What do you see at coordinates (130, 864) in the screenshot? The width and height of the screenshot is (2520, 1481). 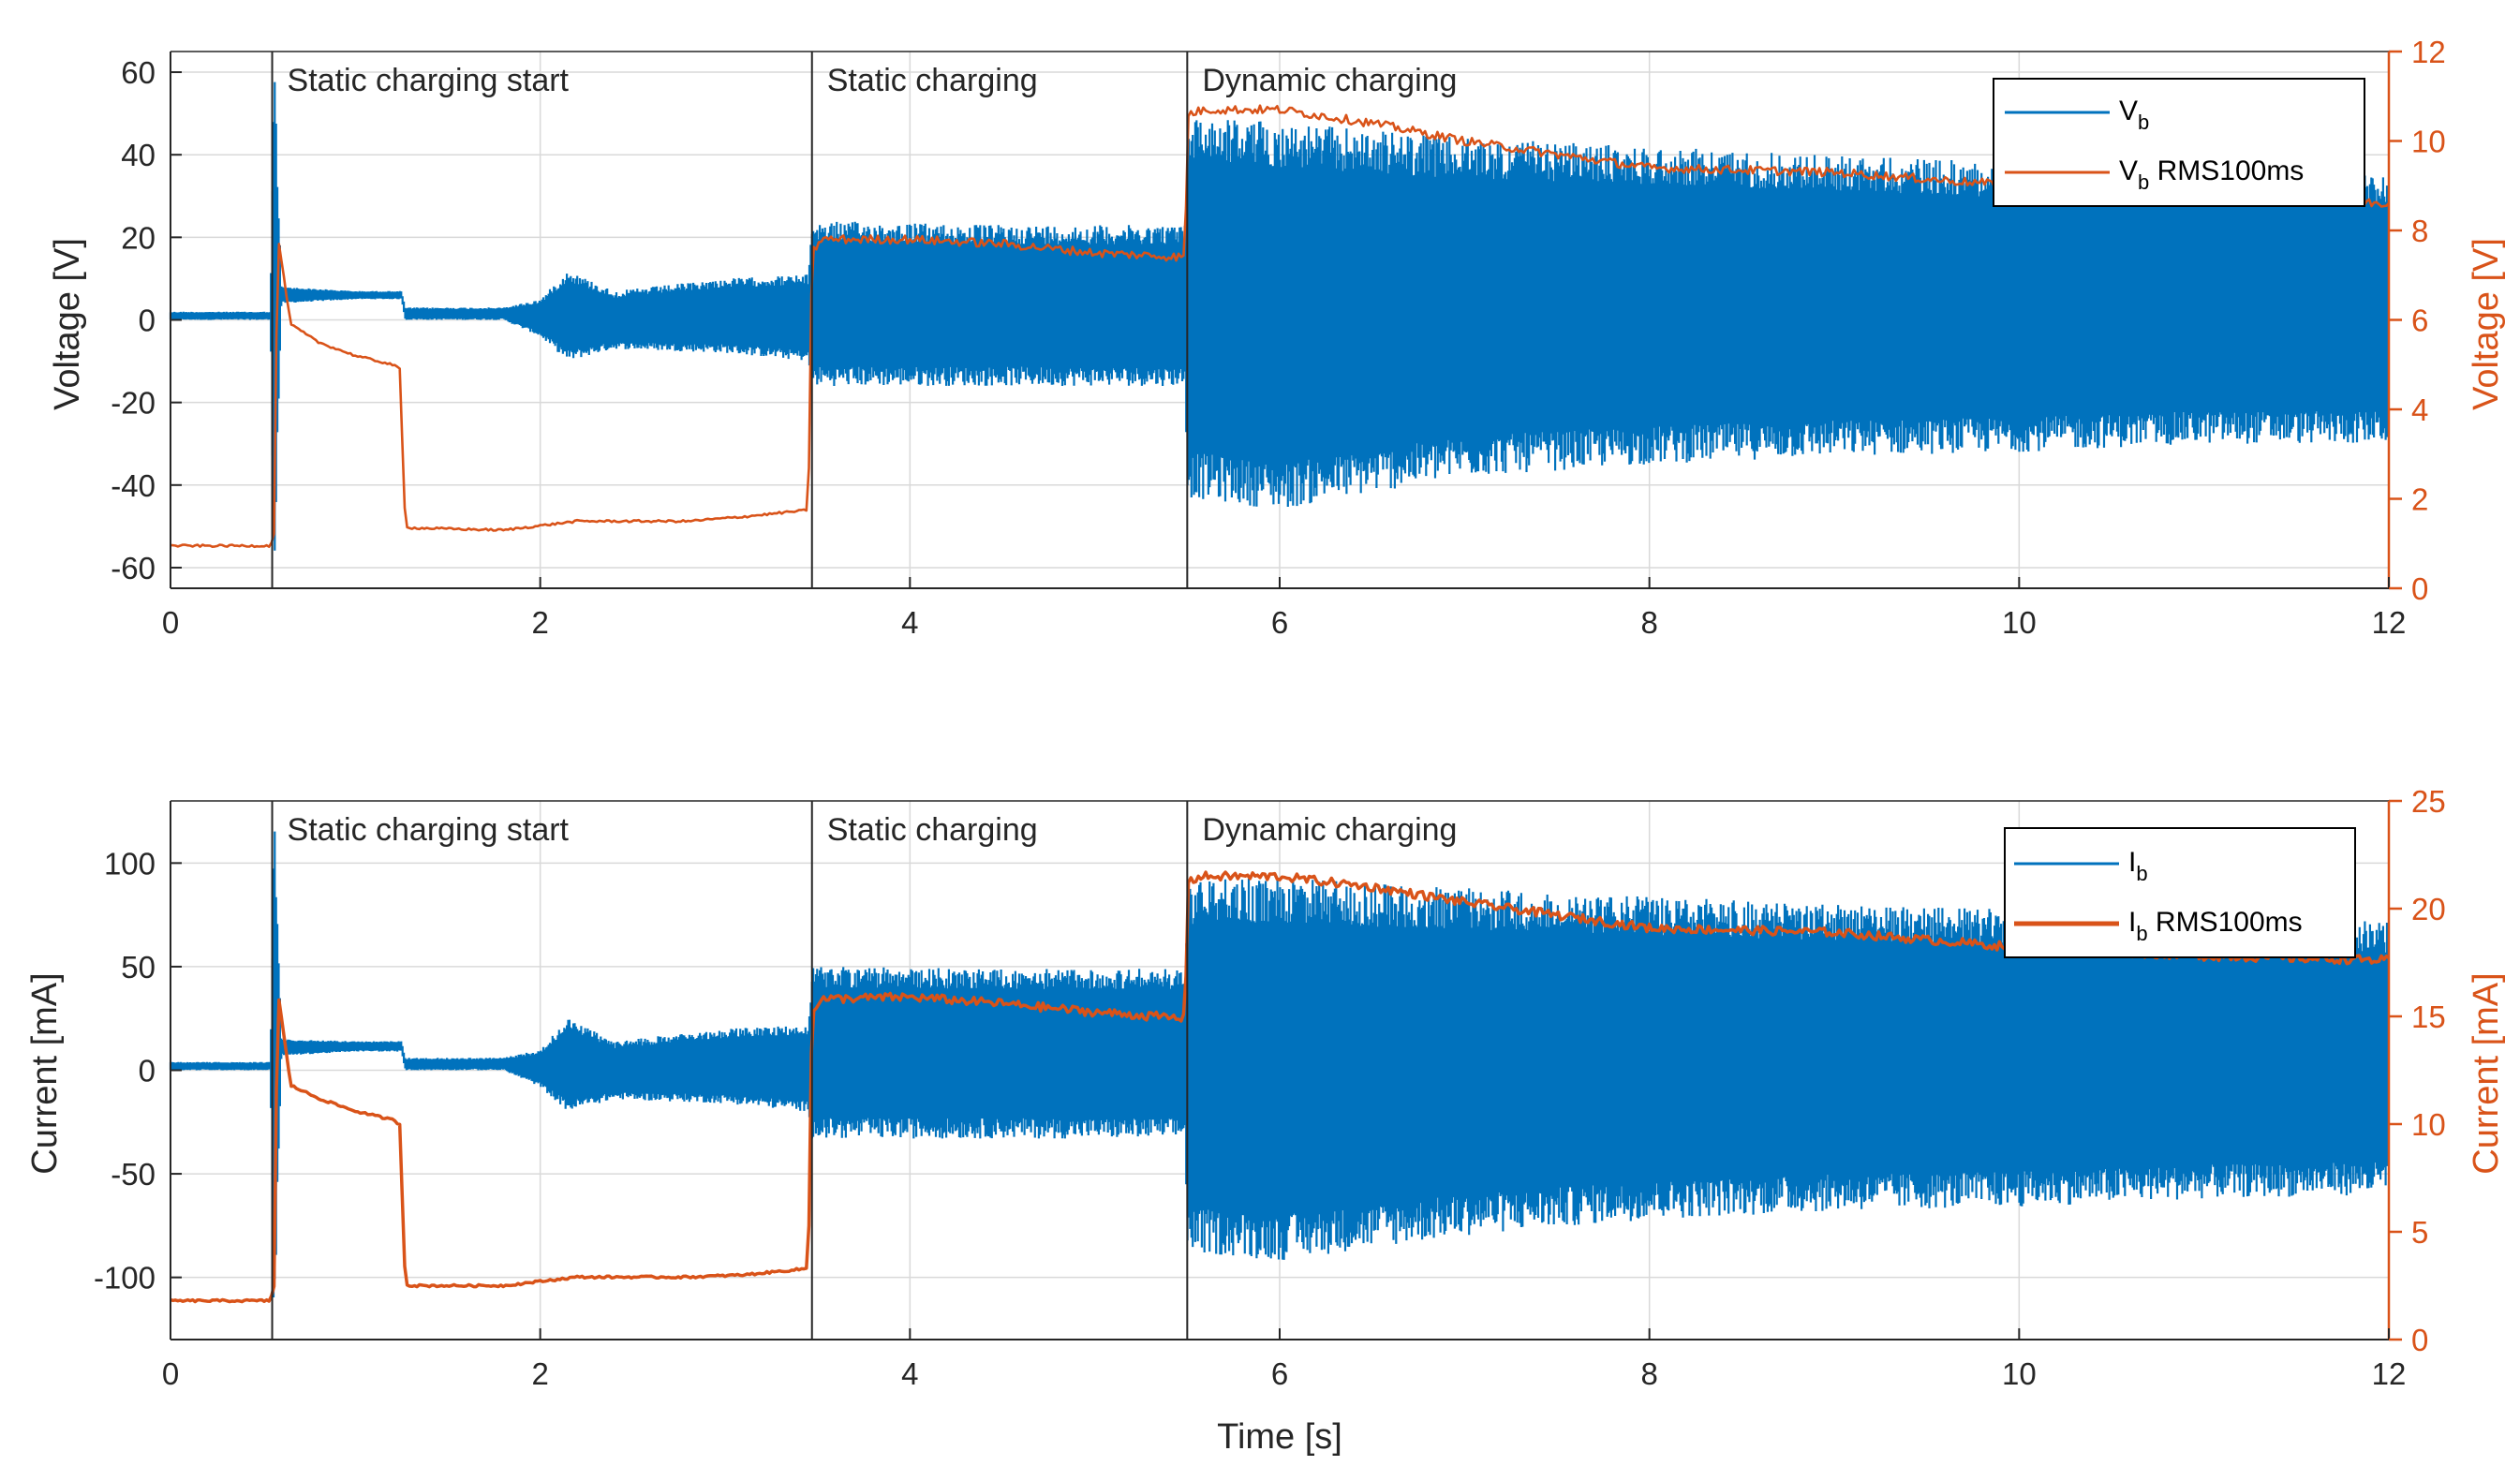 I see `y-left-tick-label-4: 100` at bounding box center [130, 864].